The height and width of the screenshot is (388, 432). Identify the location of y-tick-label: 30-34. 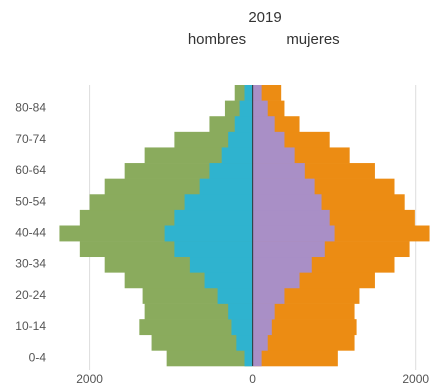
(30, 264).